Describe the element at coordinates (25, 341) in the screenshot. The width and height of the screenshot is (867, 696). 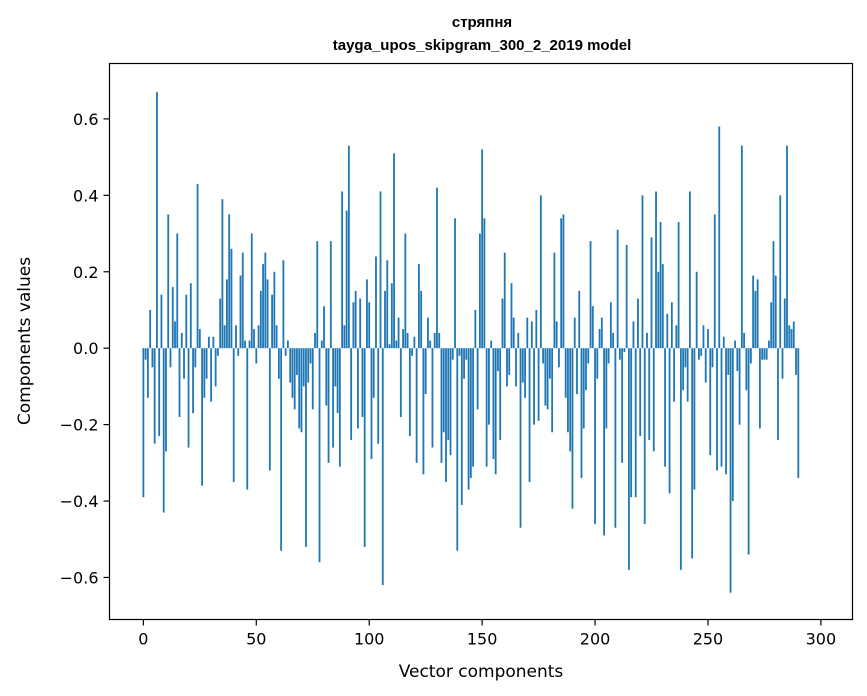
I see `y-axis-label: Components values` at that location.